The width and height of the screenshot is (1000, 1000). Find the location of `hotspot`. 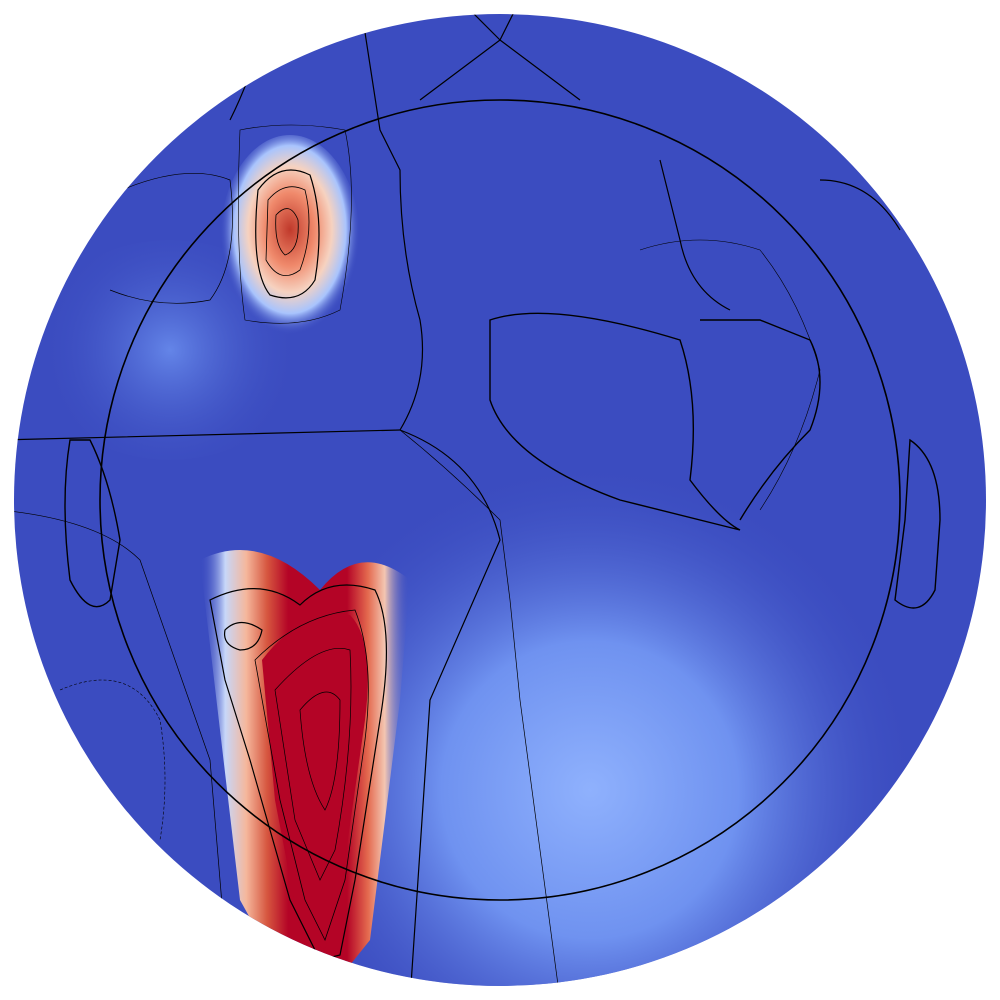

hotspot is located at coordinates (290, 240).